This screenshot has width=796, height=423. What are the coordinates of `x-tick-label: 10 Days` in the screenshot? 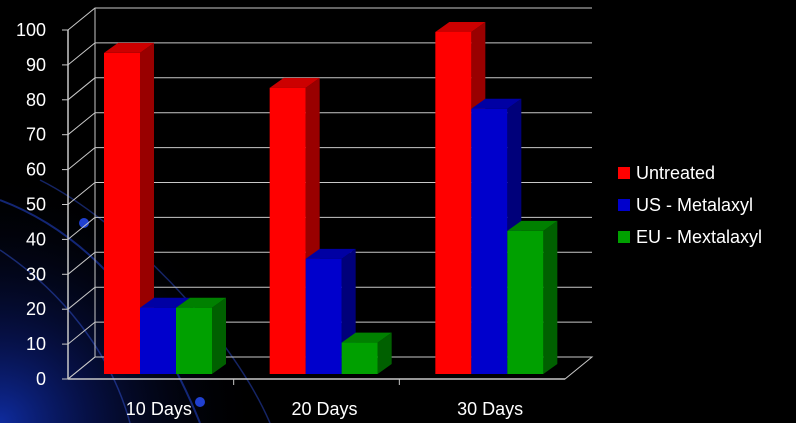 It's located at (159, 409).